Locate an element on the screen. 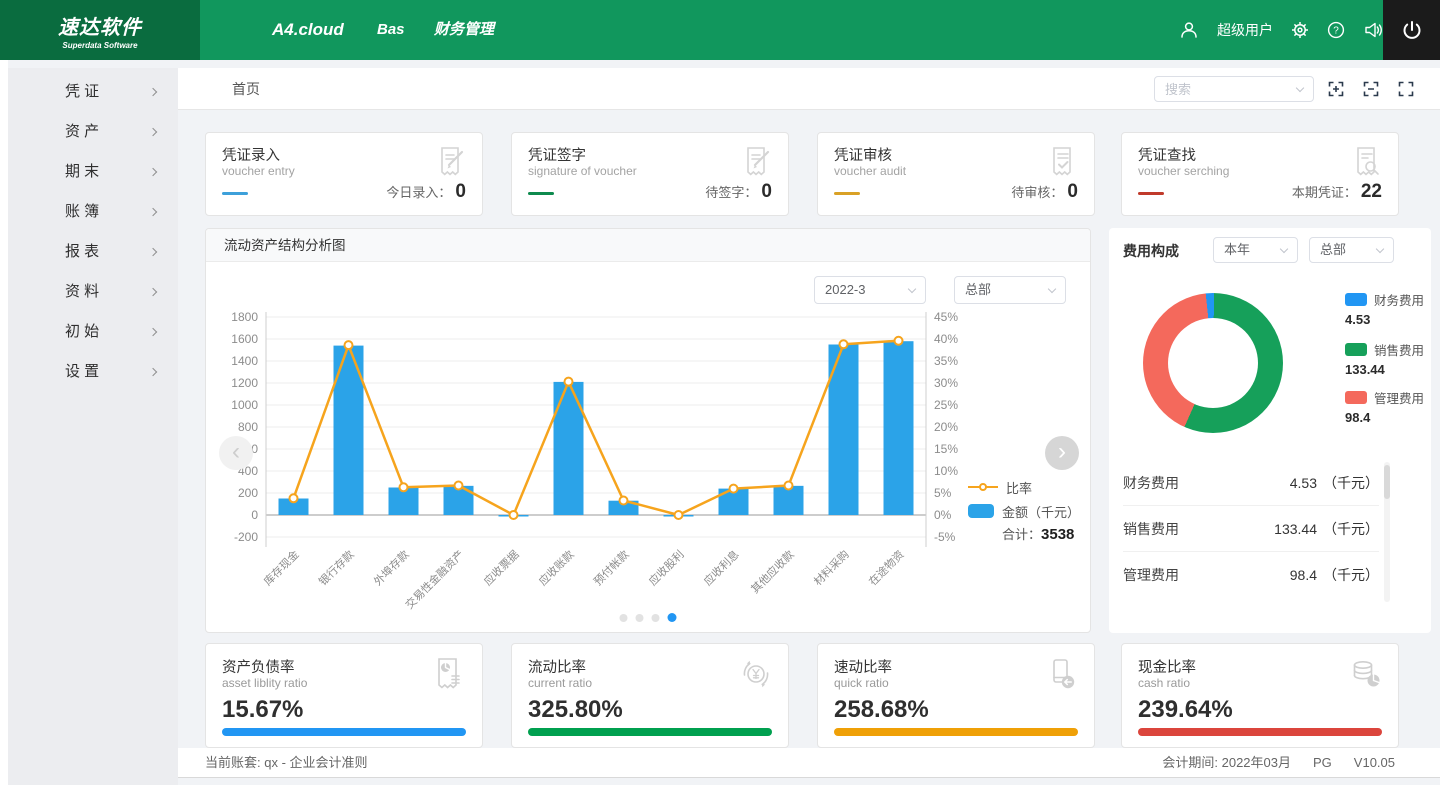 This screenshot has width=1440, height=785. row-label: 管理费用 is located at coordinates (1151, 575).